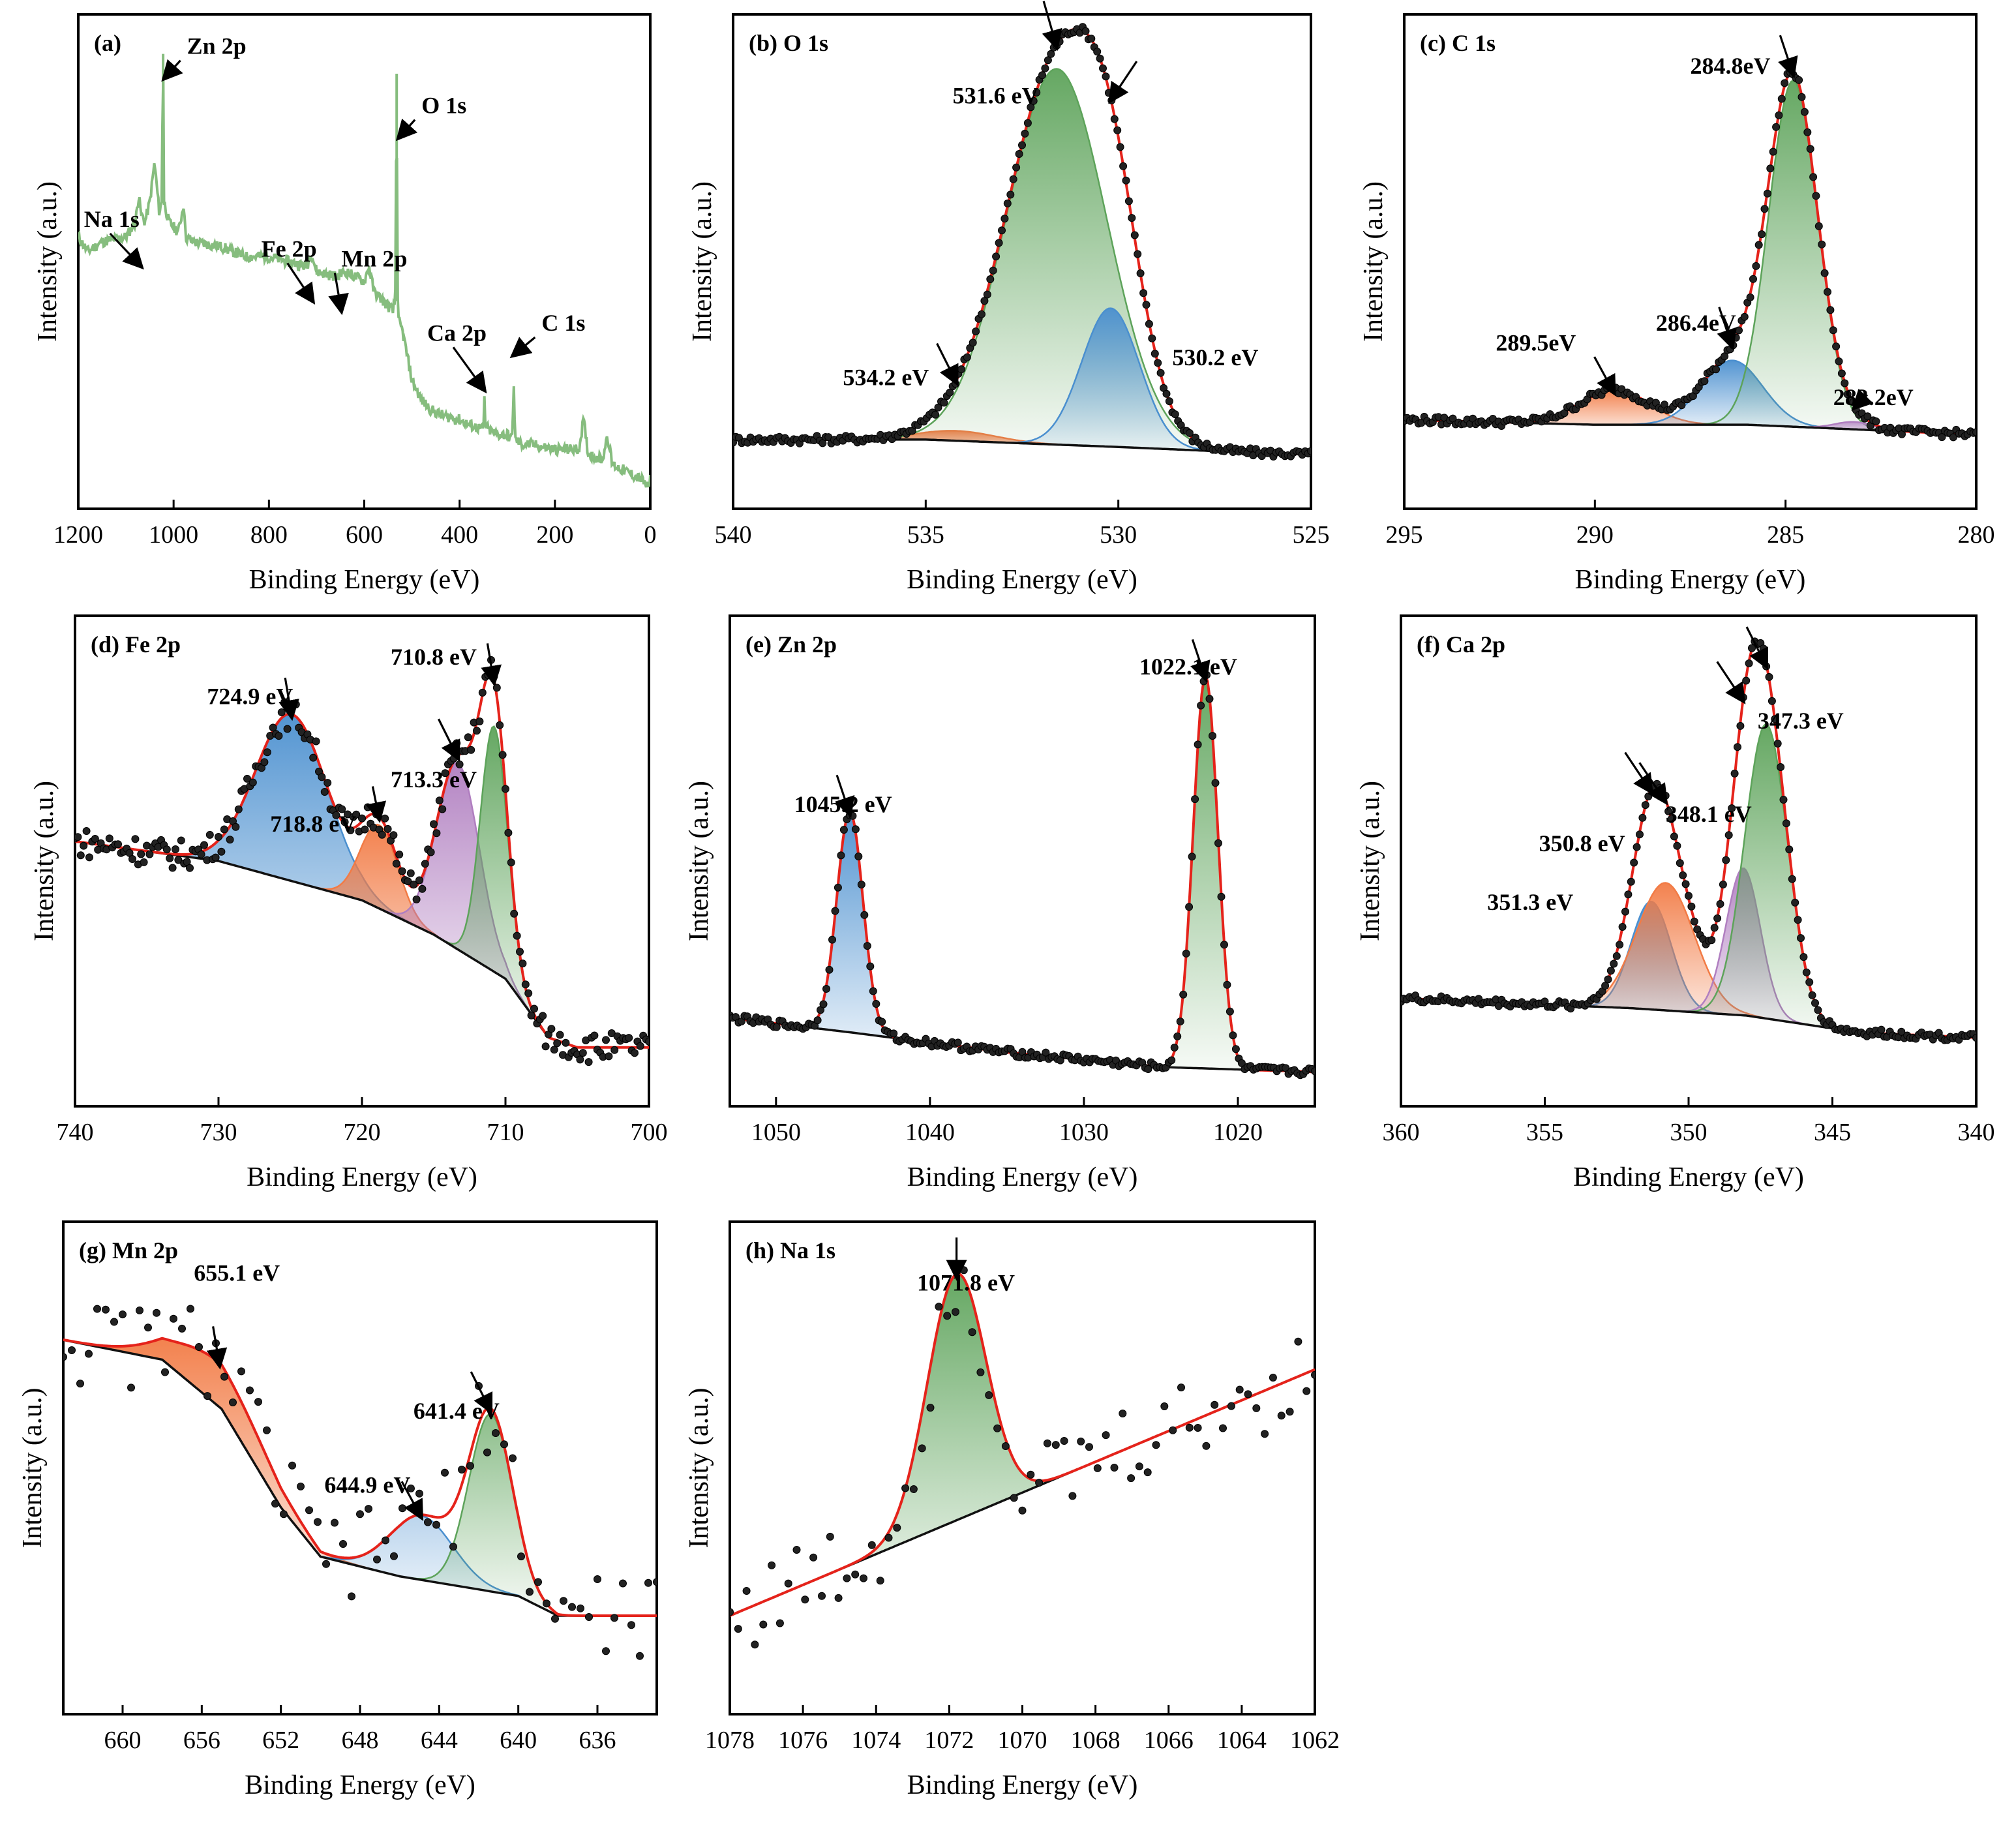 This screenshot has height=1829, width=2016. Describe the element at coordinates (554, 535) in the screenshot. I see `x-tick-label: 200` at that location.